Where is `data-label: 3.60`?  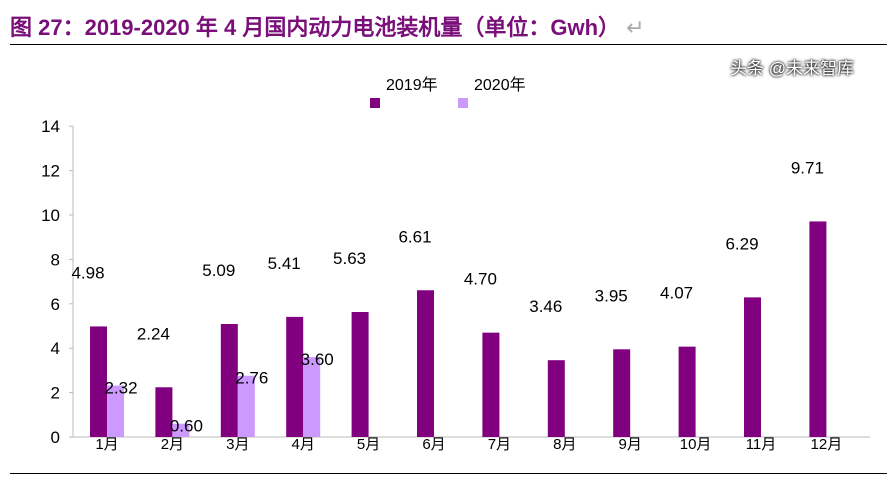 data-label: 3.60 is located at coordinates (317, 359).